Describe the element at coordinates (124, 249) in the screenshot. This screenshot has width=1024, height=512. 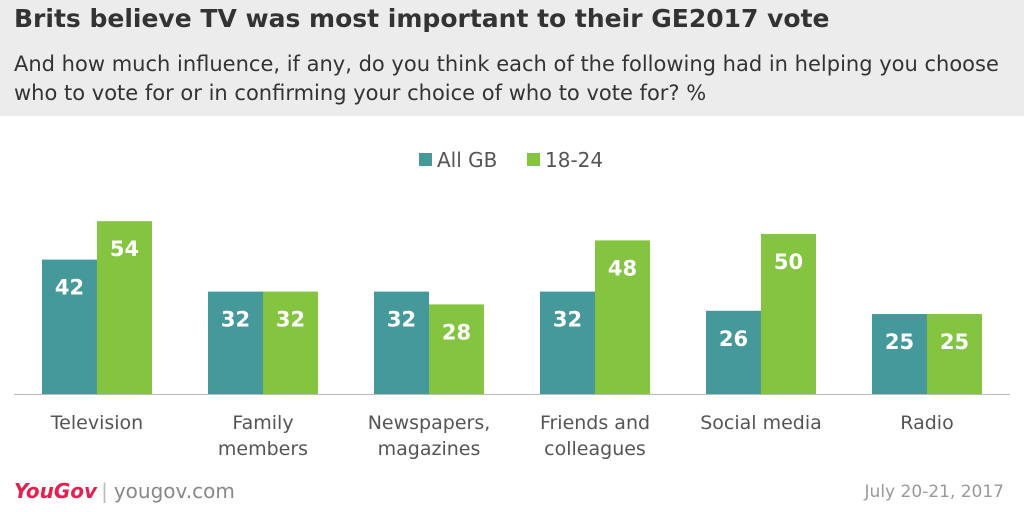
I see `data-label-0-1: 54` at that location.